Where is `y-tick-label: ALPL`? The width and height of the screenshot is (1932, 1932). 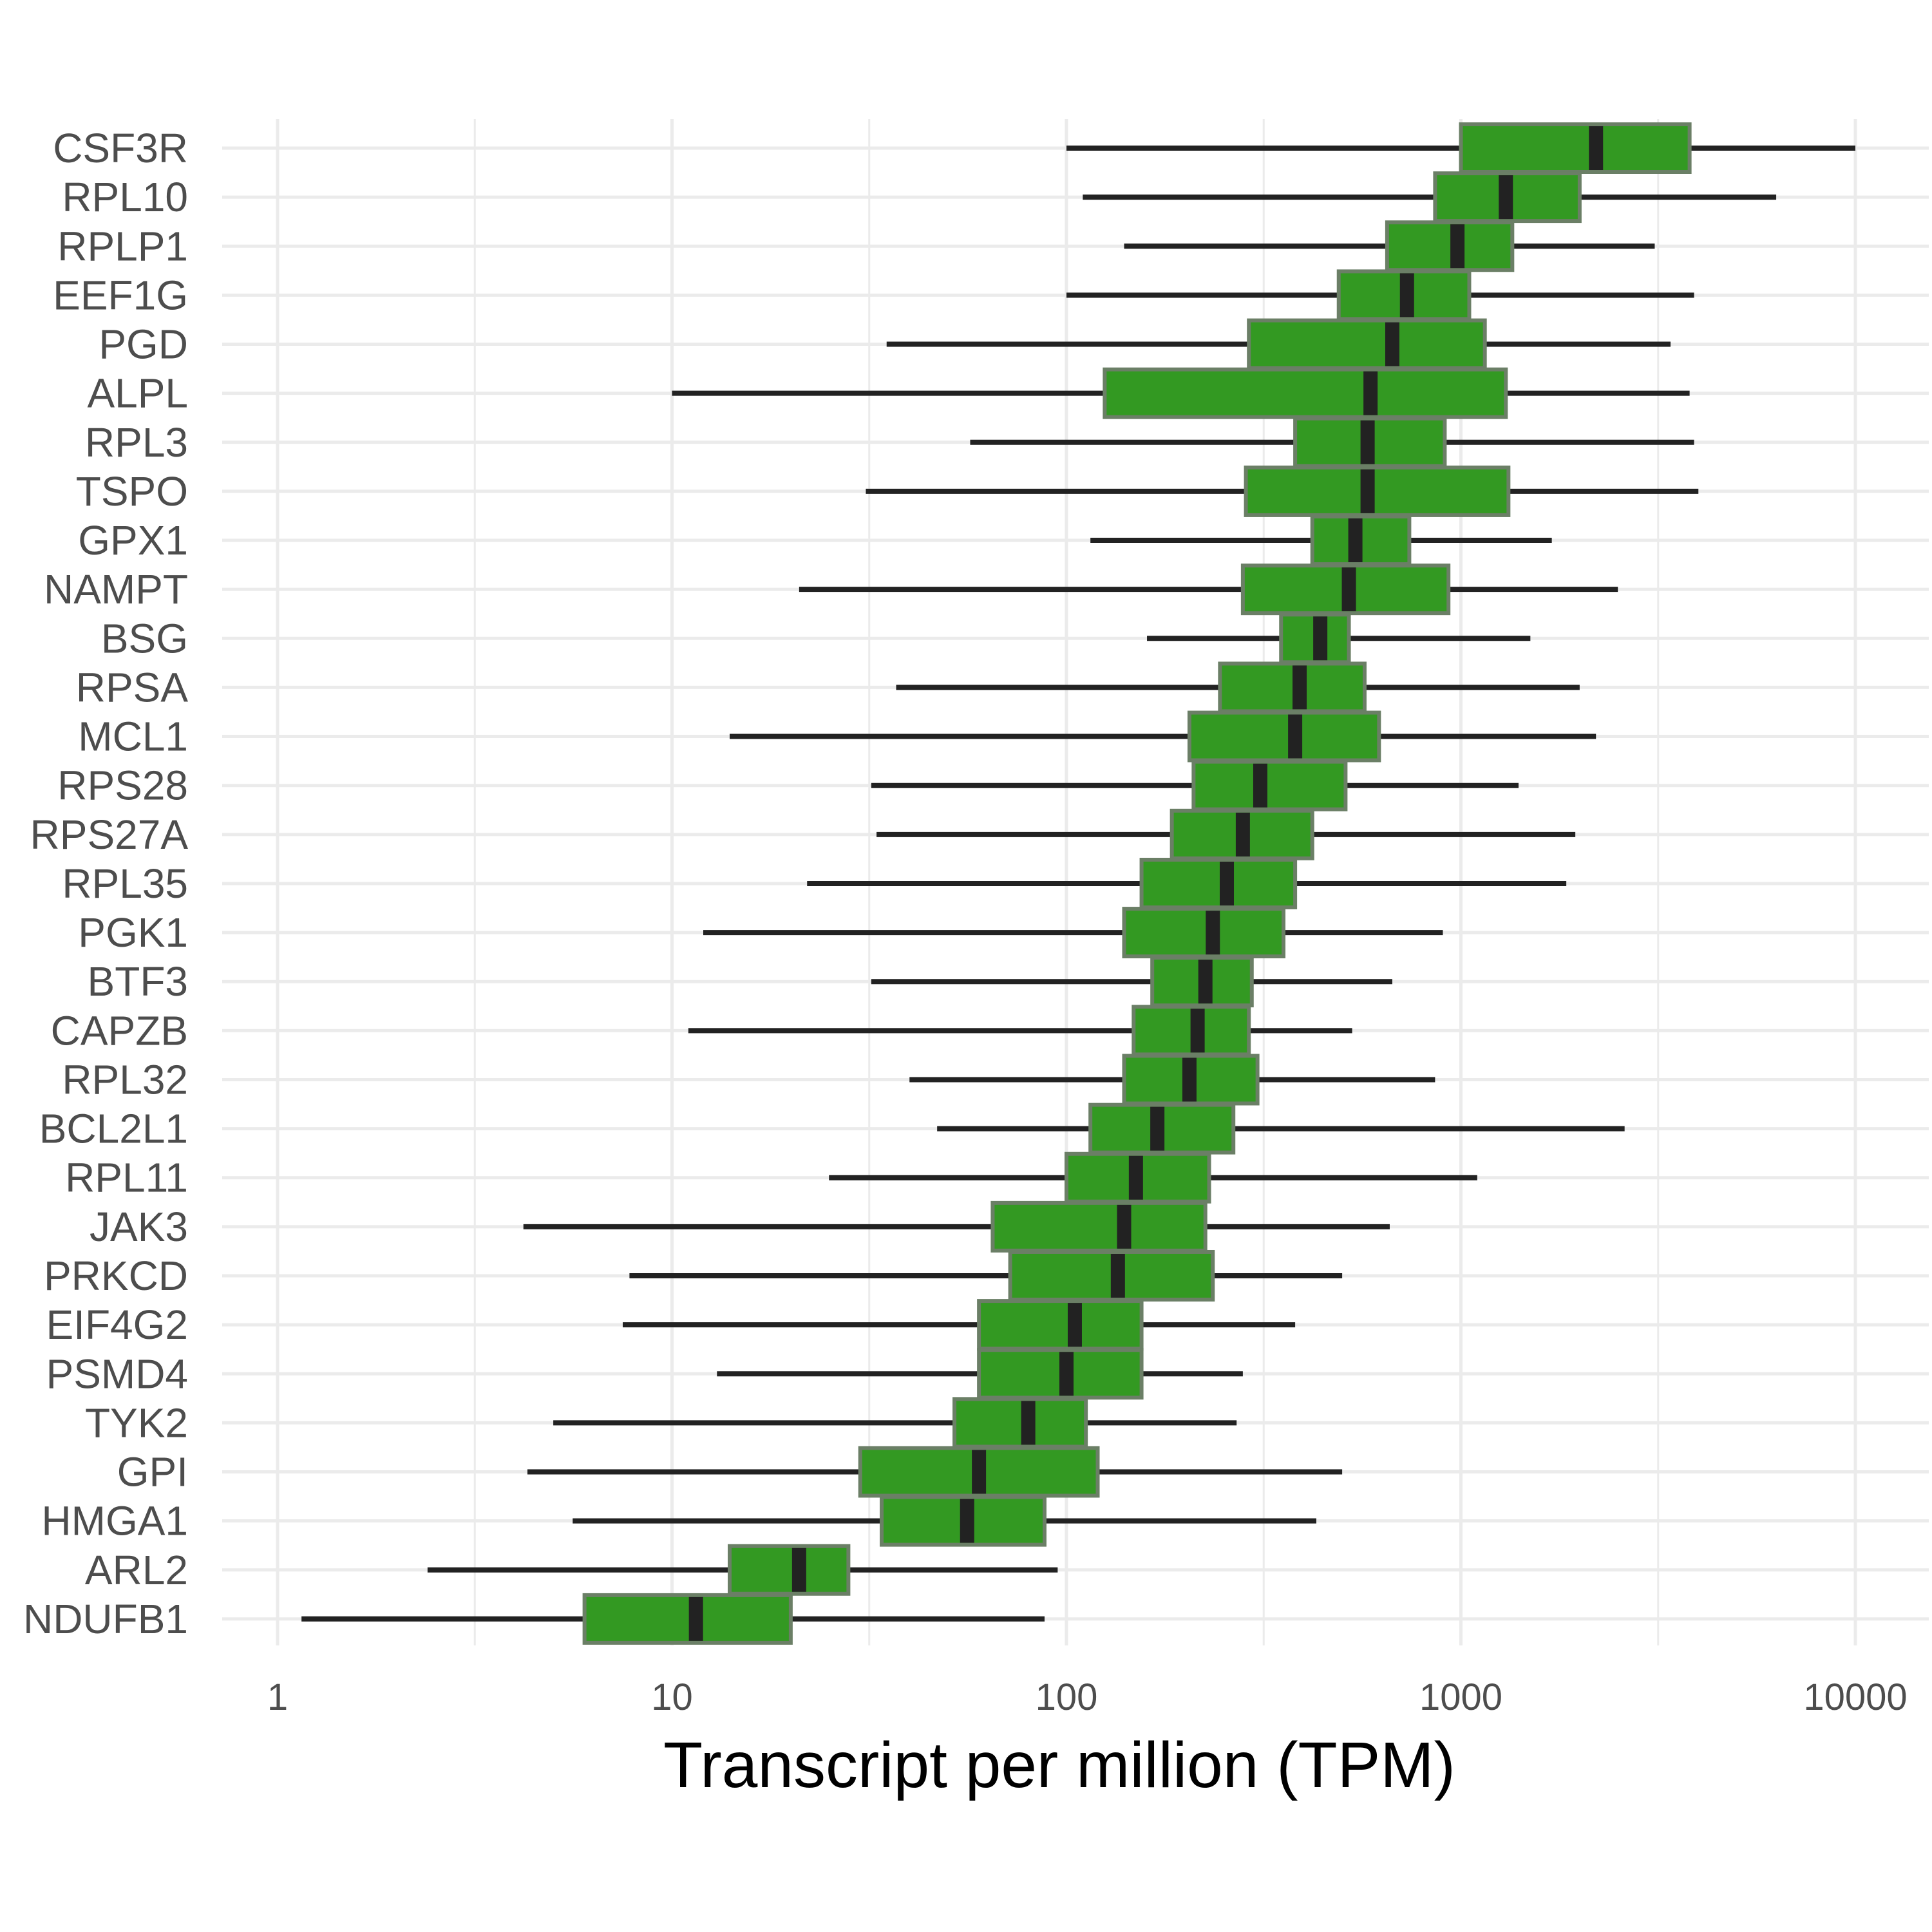
y-tick-label: ALPL is located at coordinates (137, 394).